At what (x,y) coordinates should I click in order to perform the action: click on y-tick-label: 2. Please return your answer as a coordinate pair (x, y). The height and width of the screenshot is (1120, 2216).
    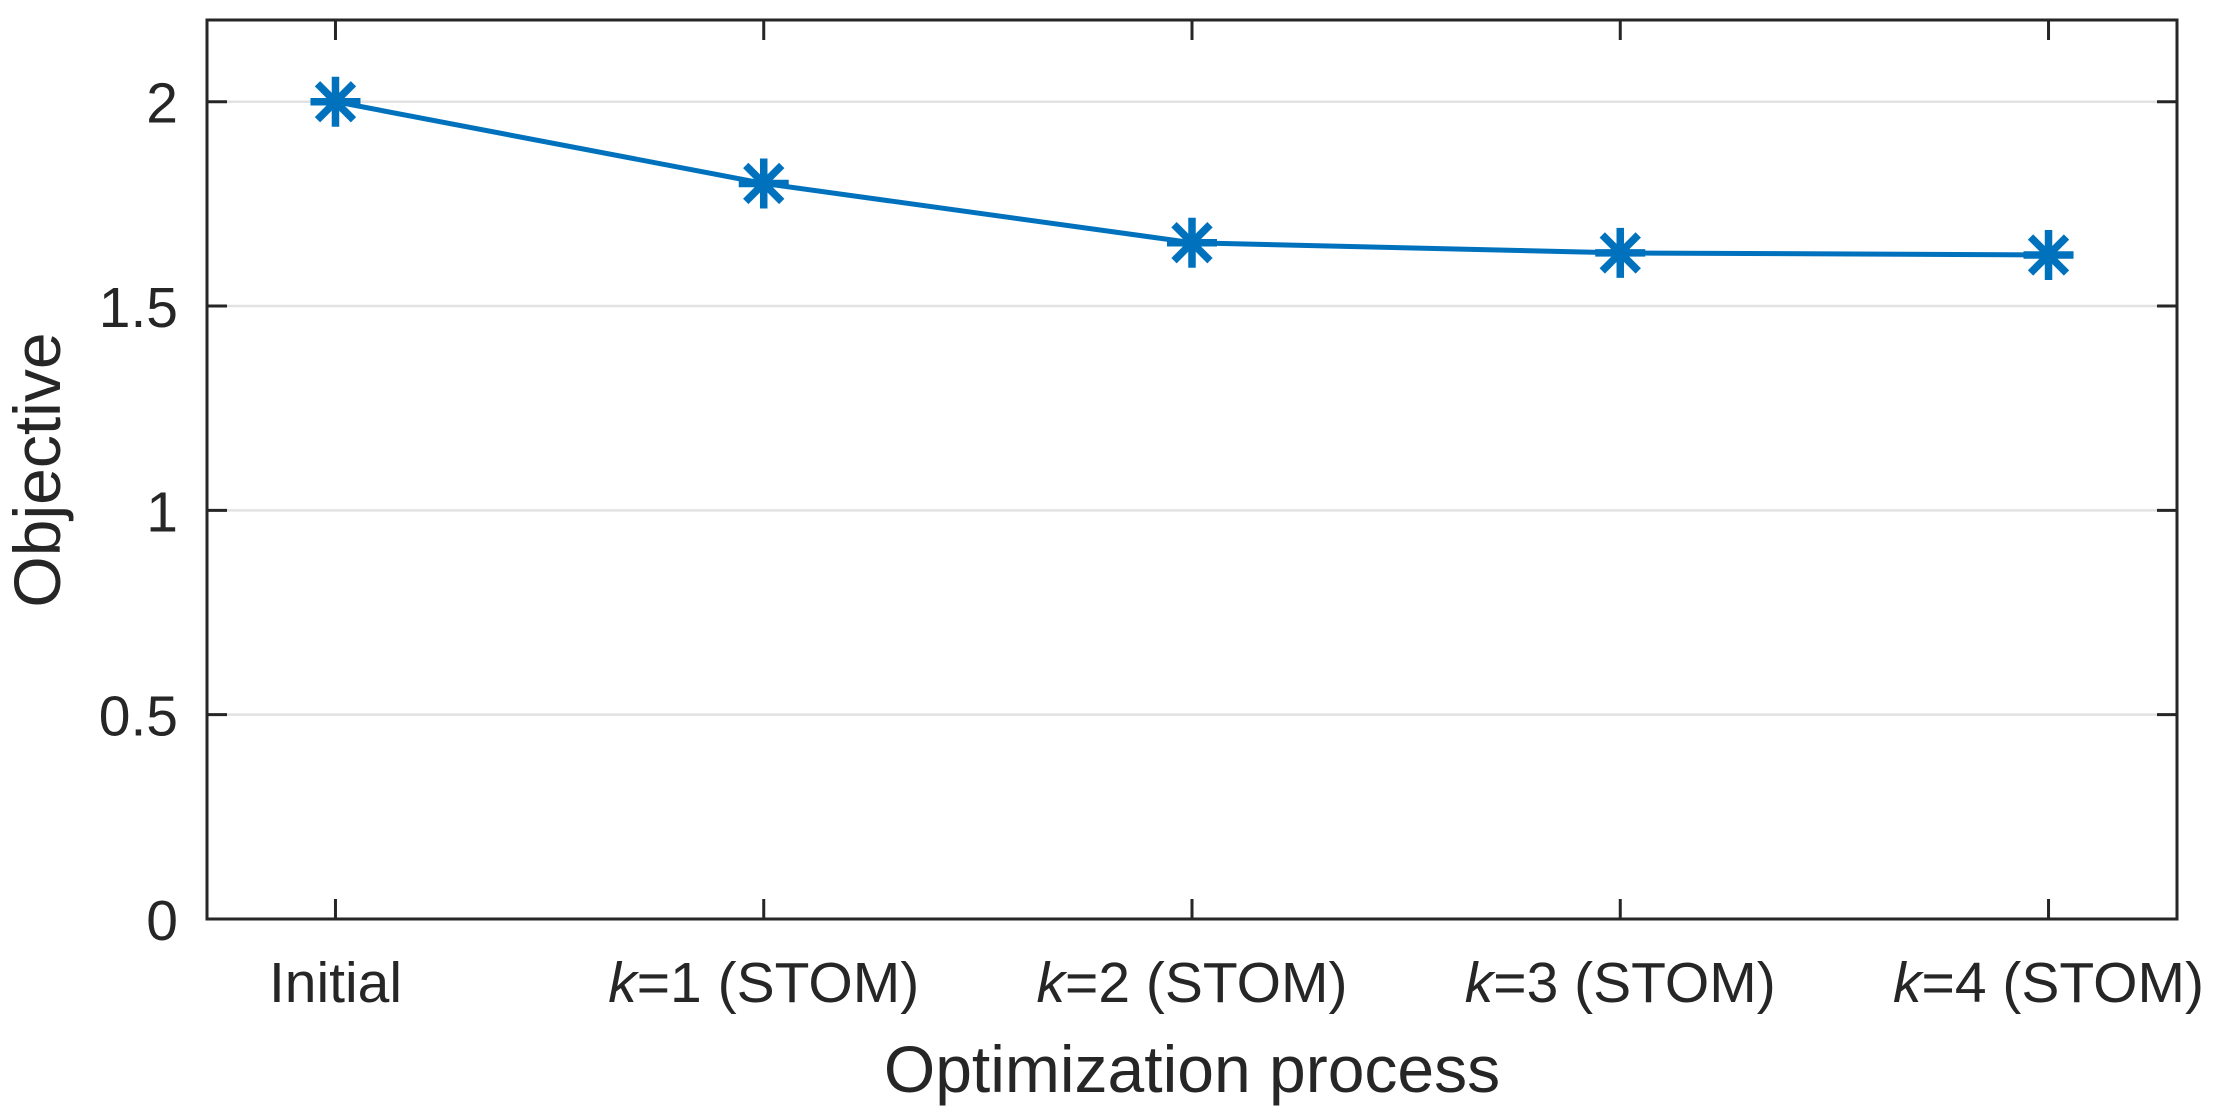
    Looking at the image, I should click on (162, 104).